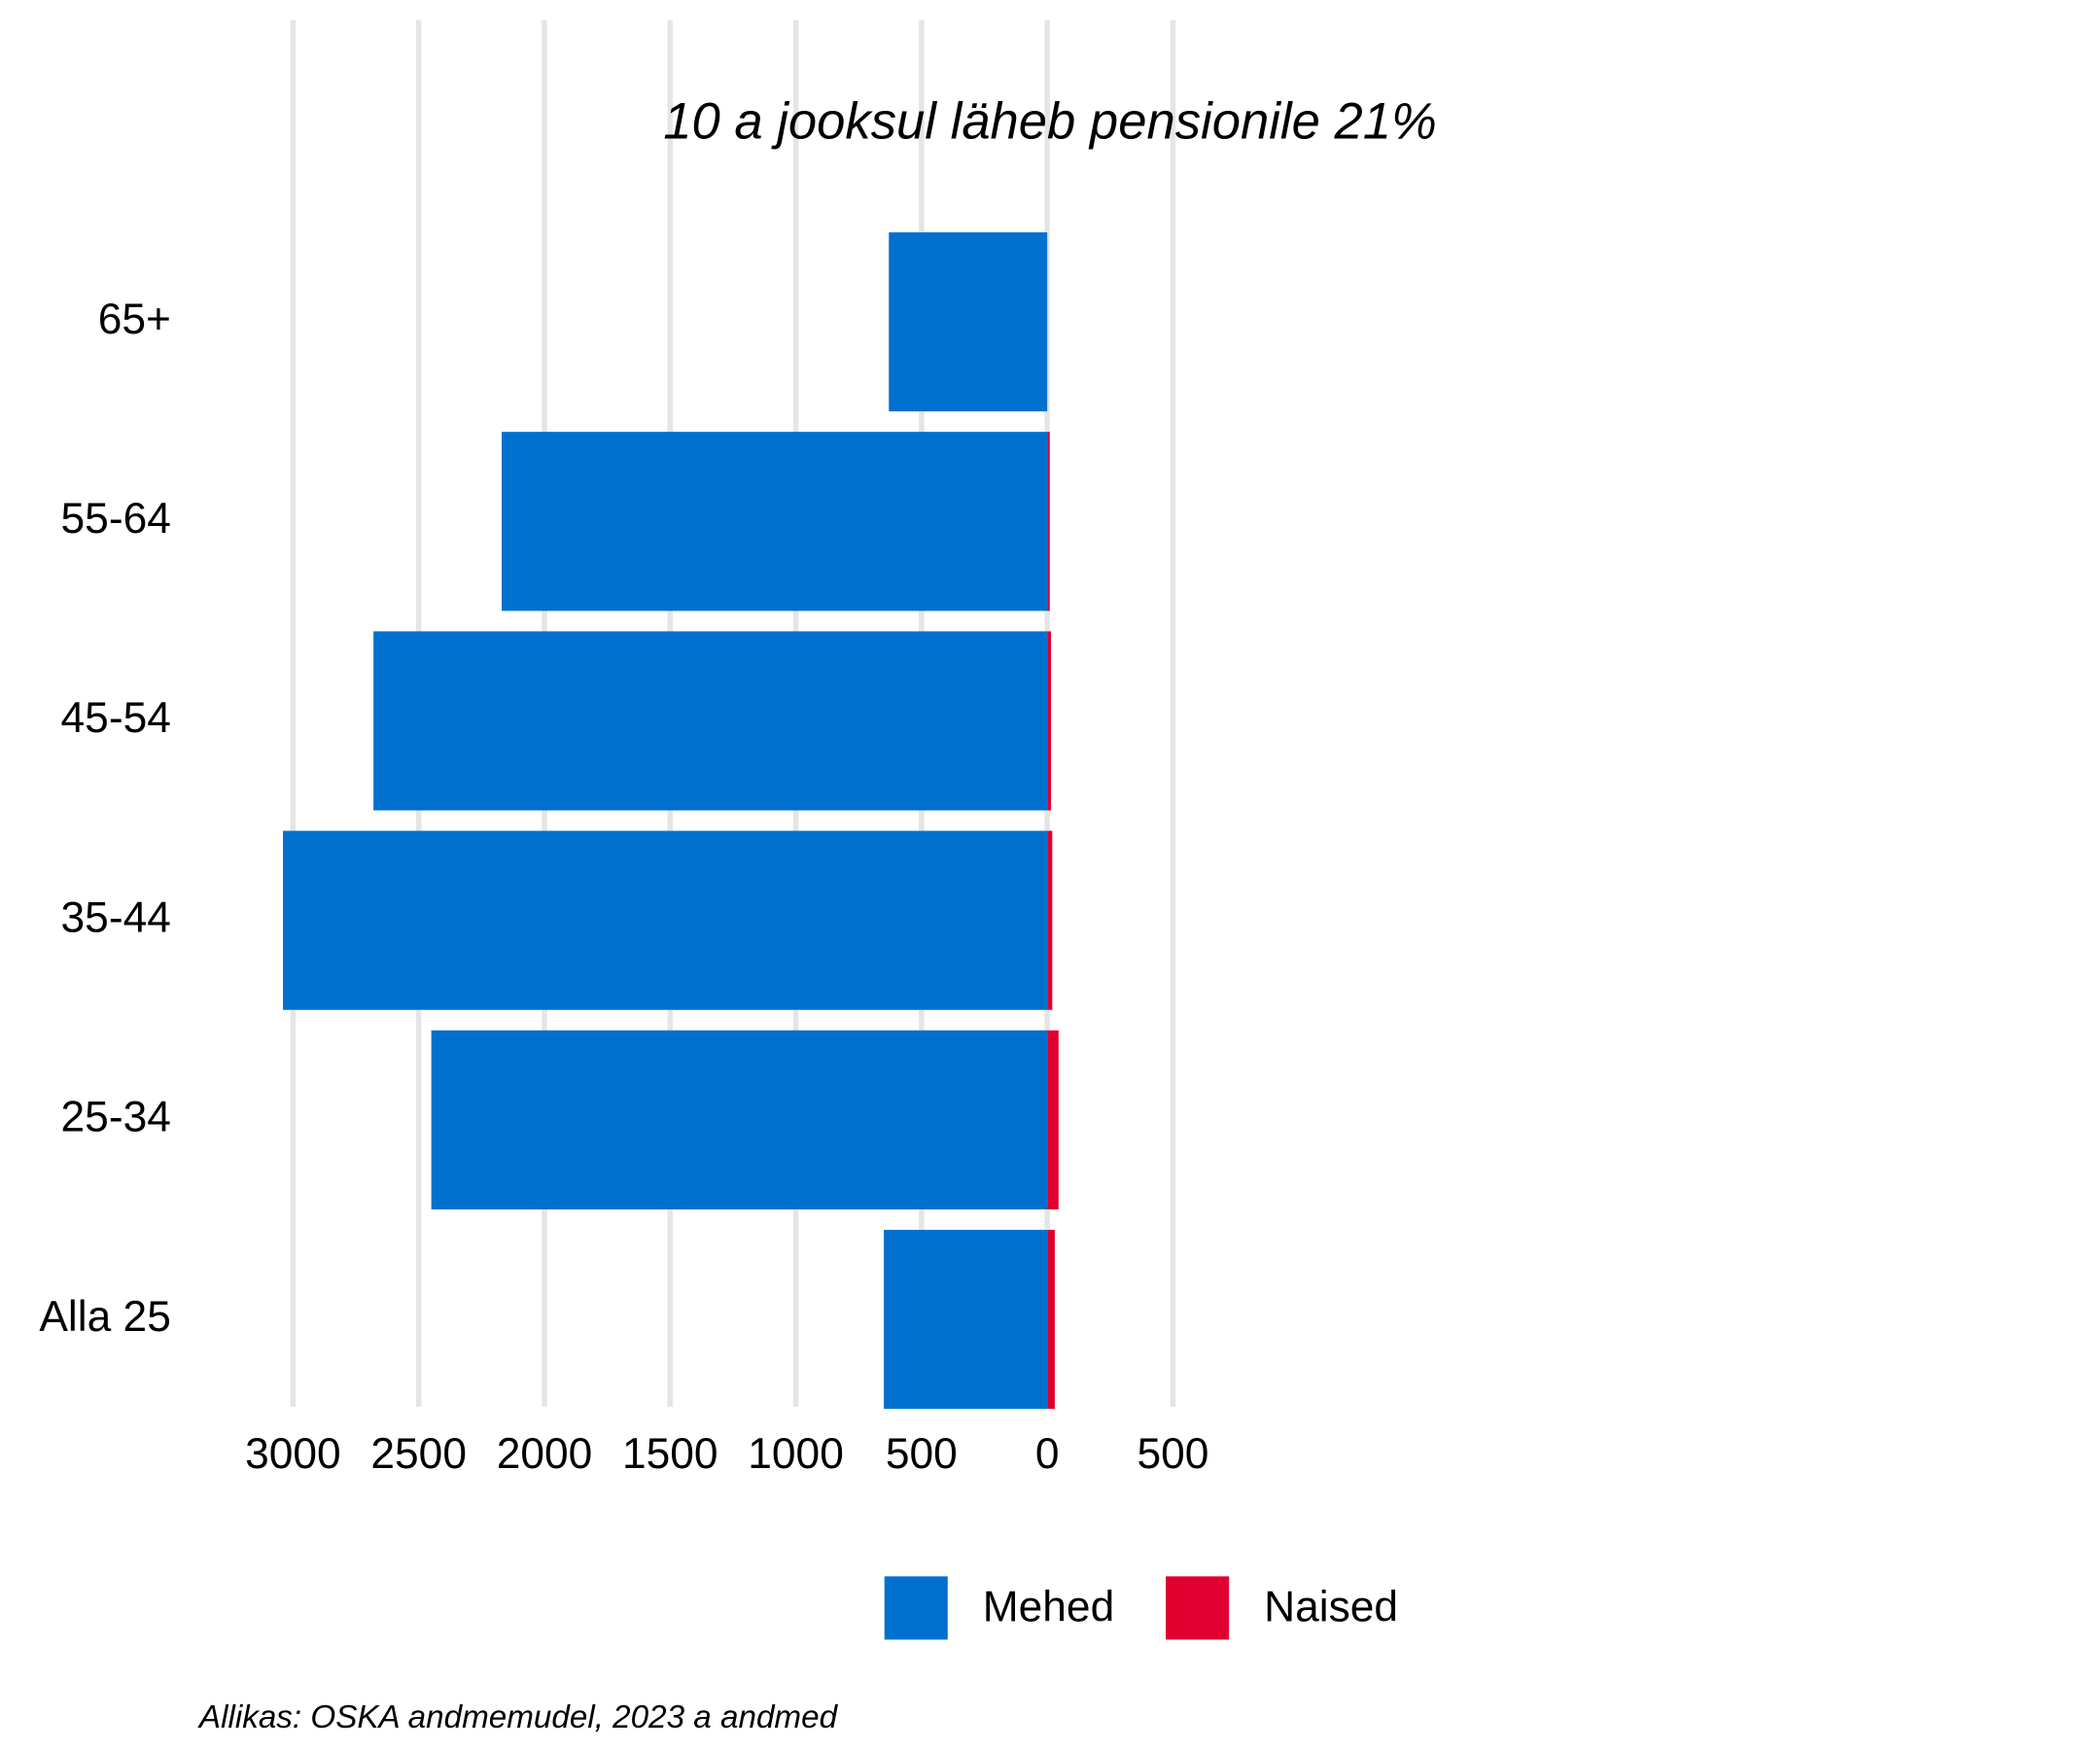 The width and height of the screenshot is (2100, 1750). What do you see at coordinates (1048, 1607) in the screenshot?
I see `legend-label: Mehed` at bounding box center [1048, 1607].